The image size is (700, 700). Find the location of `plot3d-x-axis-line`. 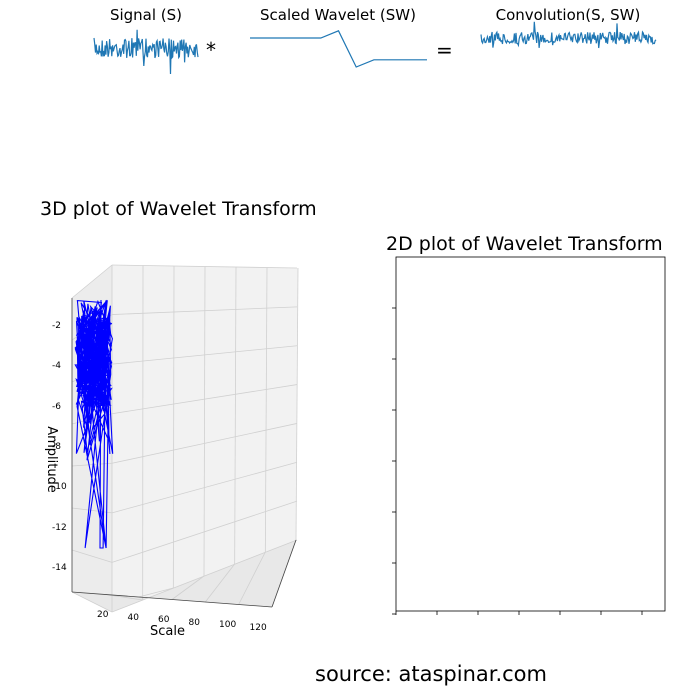

plot3d-x-axis-line is located at coordinates (172, 599).